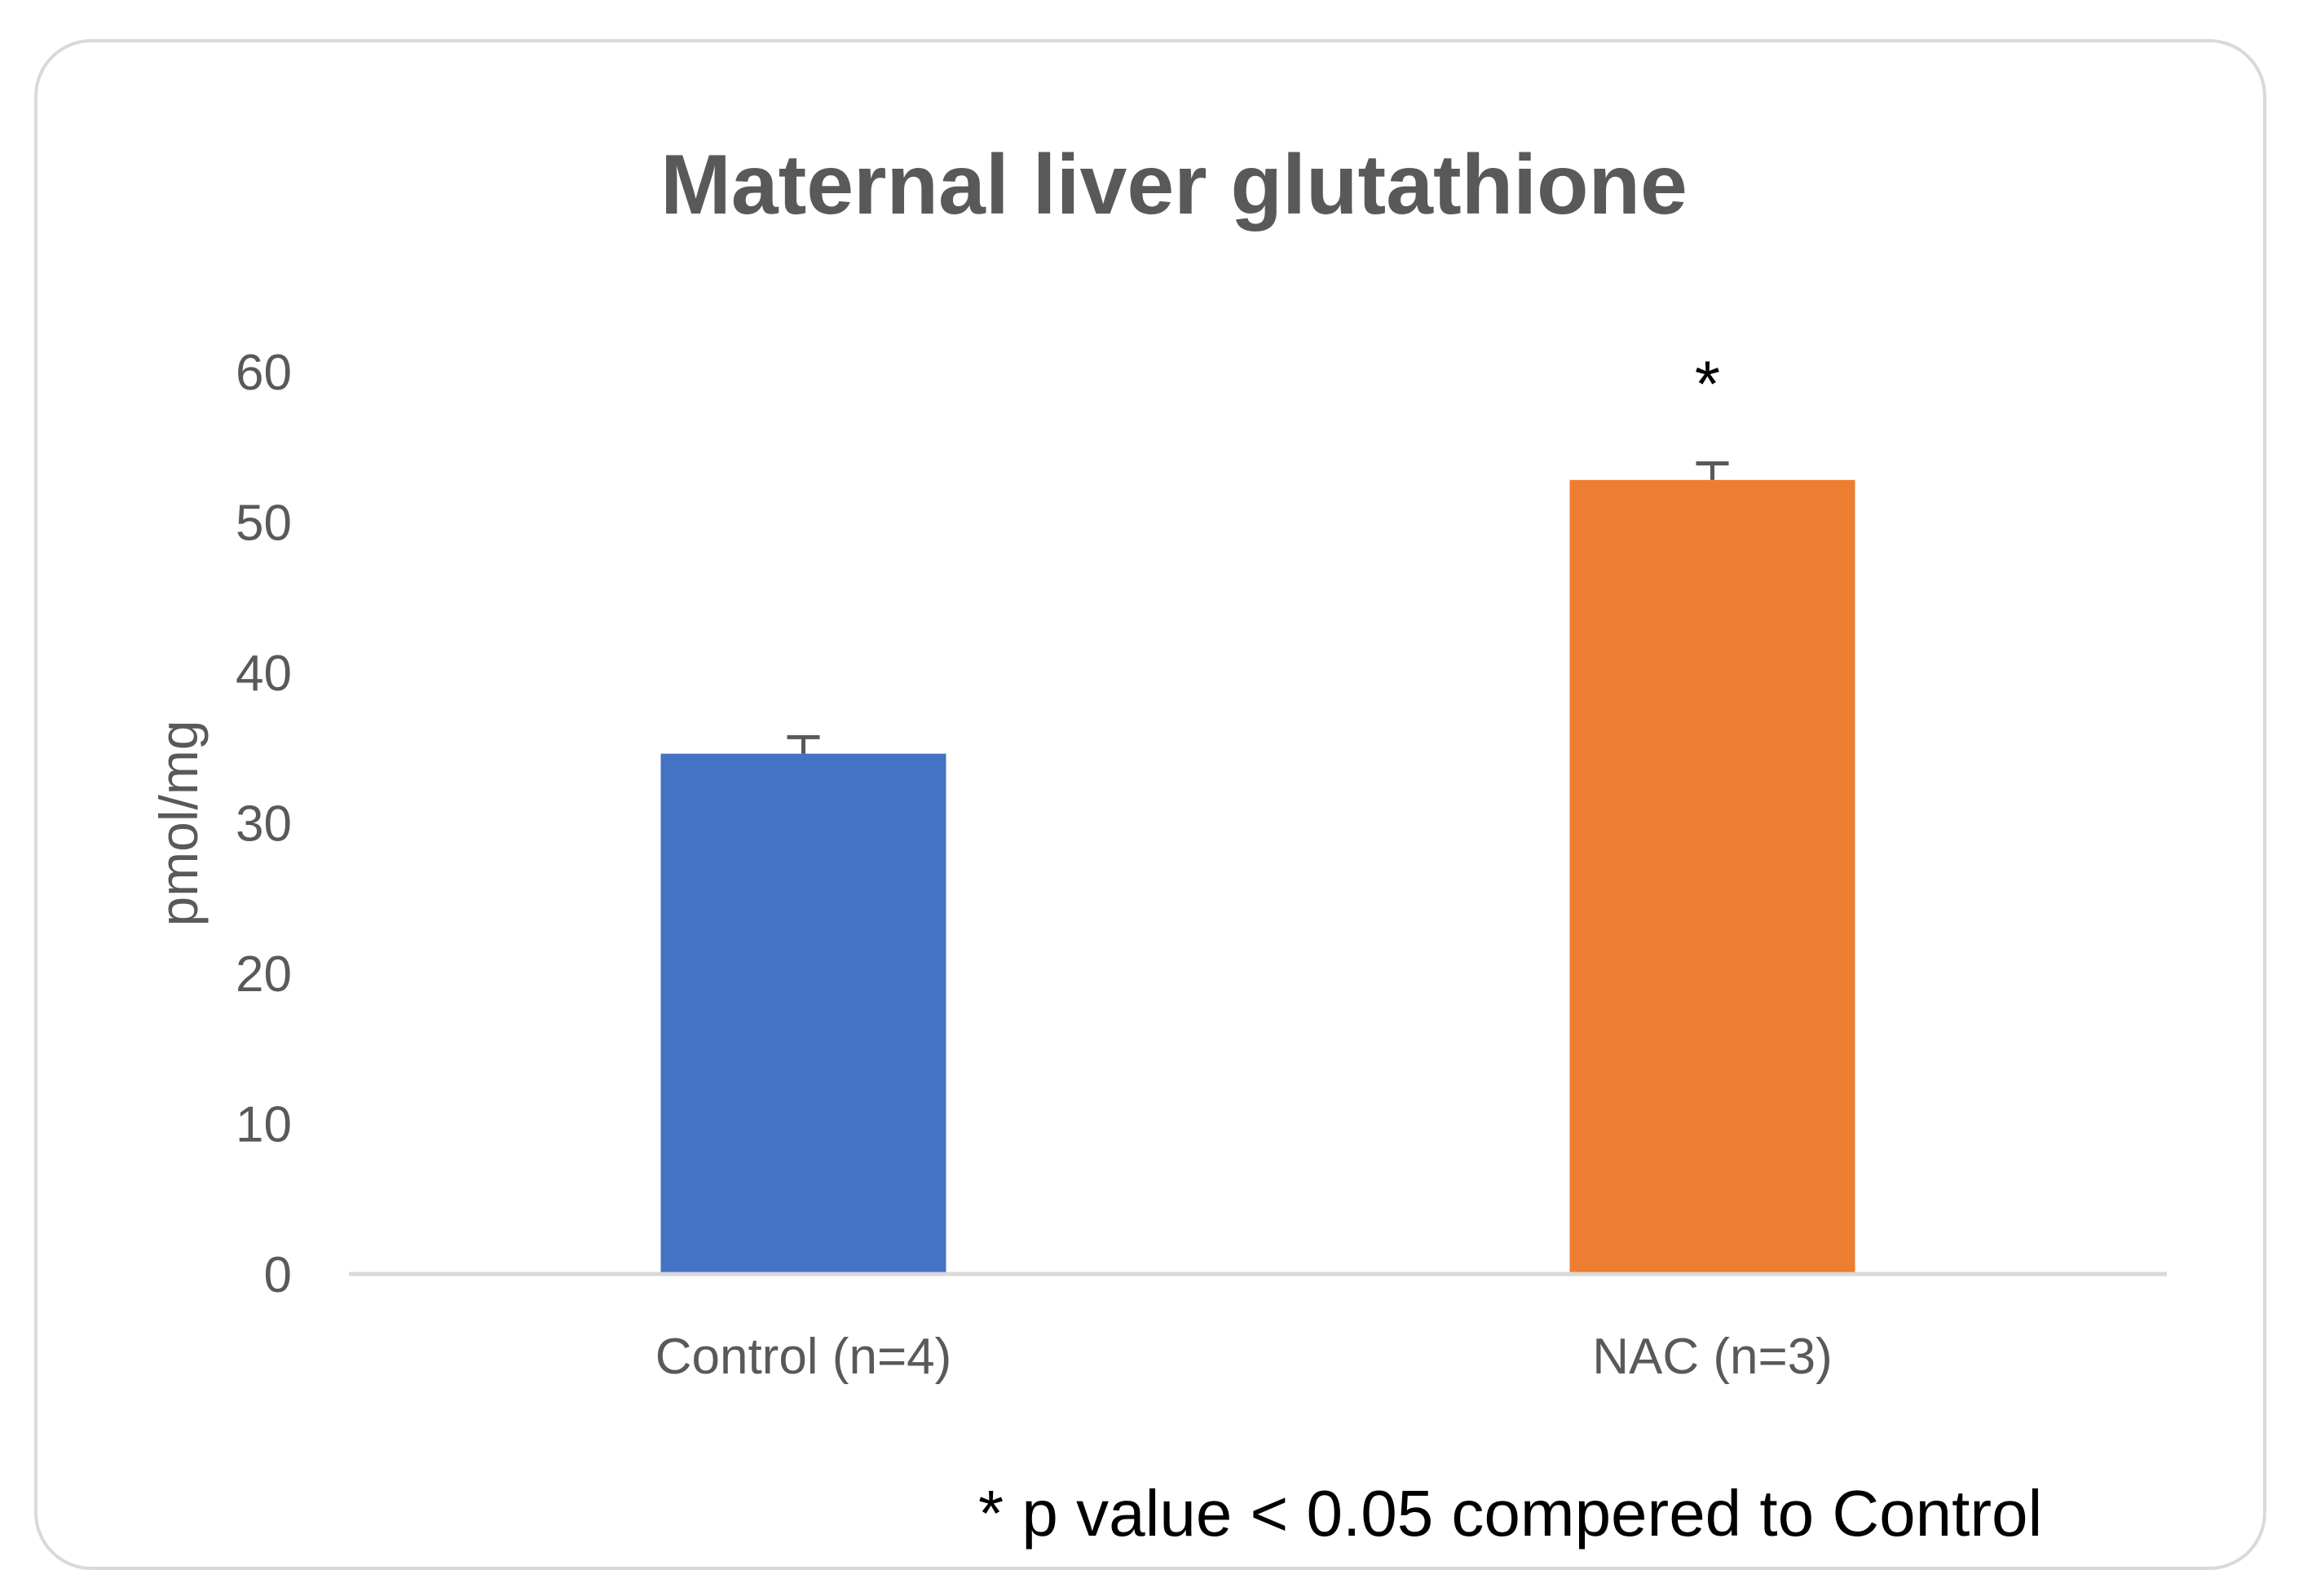 The image size is (2303, 1596). I want to click on x-tick-labels: Control (n=4) NAC (n=3), so click(1244, 1357).